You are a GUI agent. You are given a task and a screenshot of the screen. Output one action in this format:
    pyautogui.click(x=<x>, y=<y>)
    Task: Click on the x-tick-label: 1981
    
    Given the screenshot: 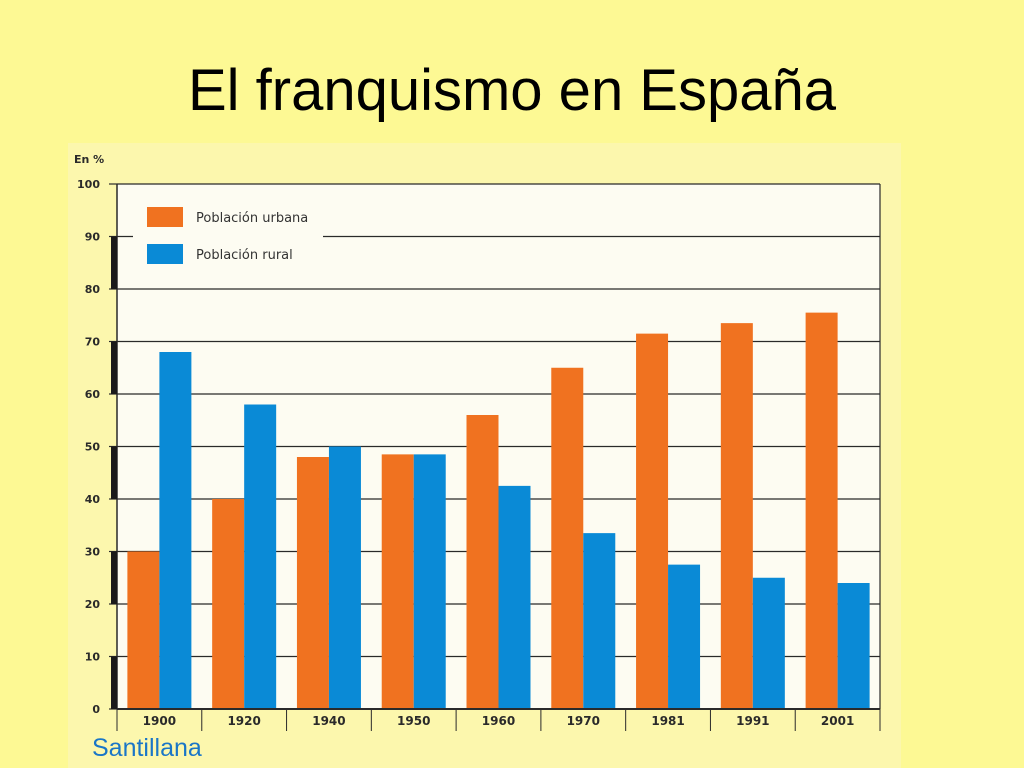 What is the action you would take?
    pyautogui.click(x=667, y=721)
    